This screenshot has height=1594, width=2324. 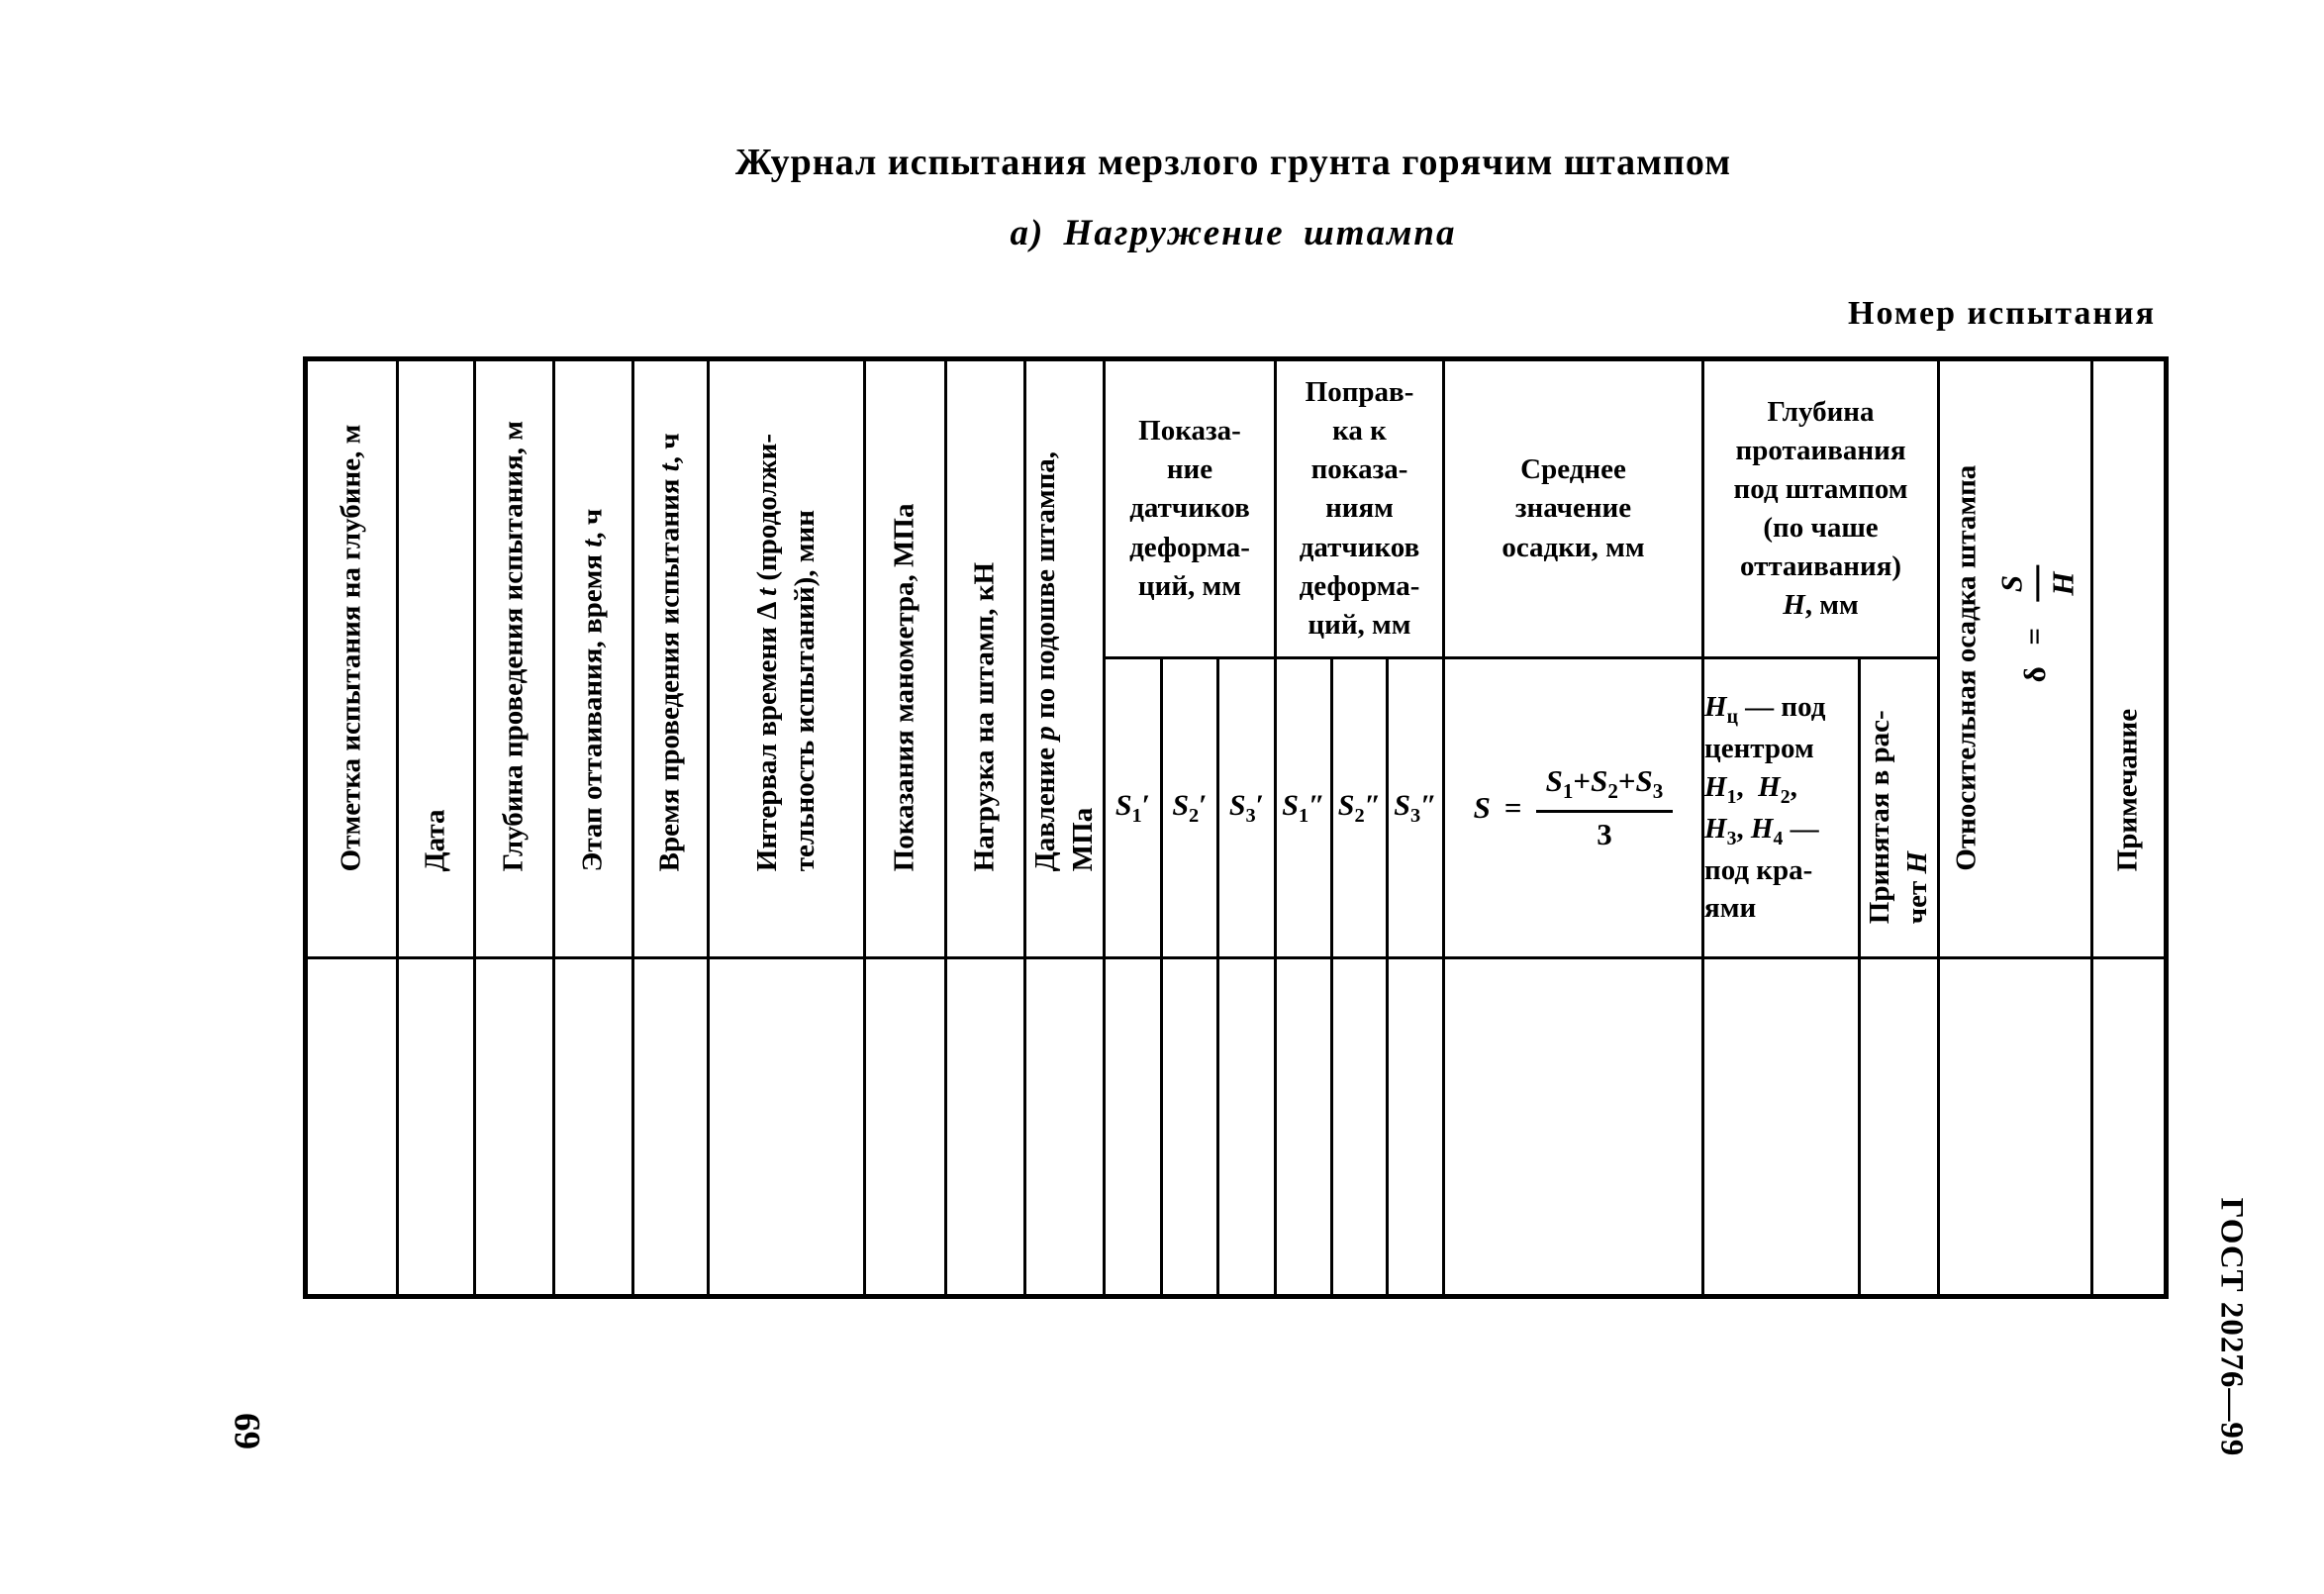 What do you see at coordinates (1189, 807) in the screenshot?
I see `subcol-s2-prime: S2′` at bounding box center [1189, 807].